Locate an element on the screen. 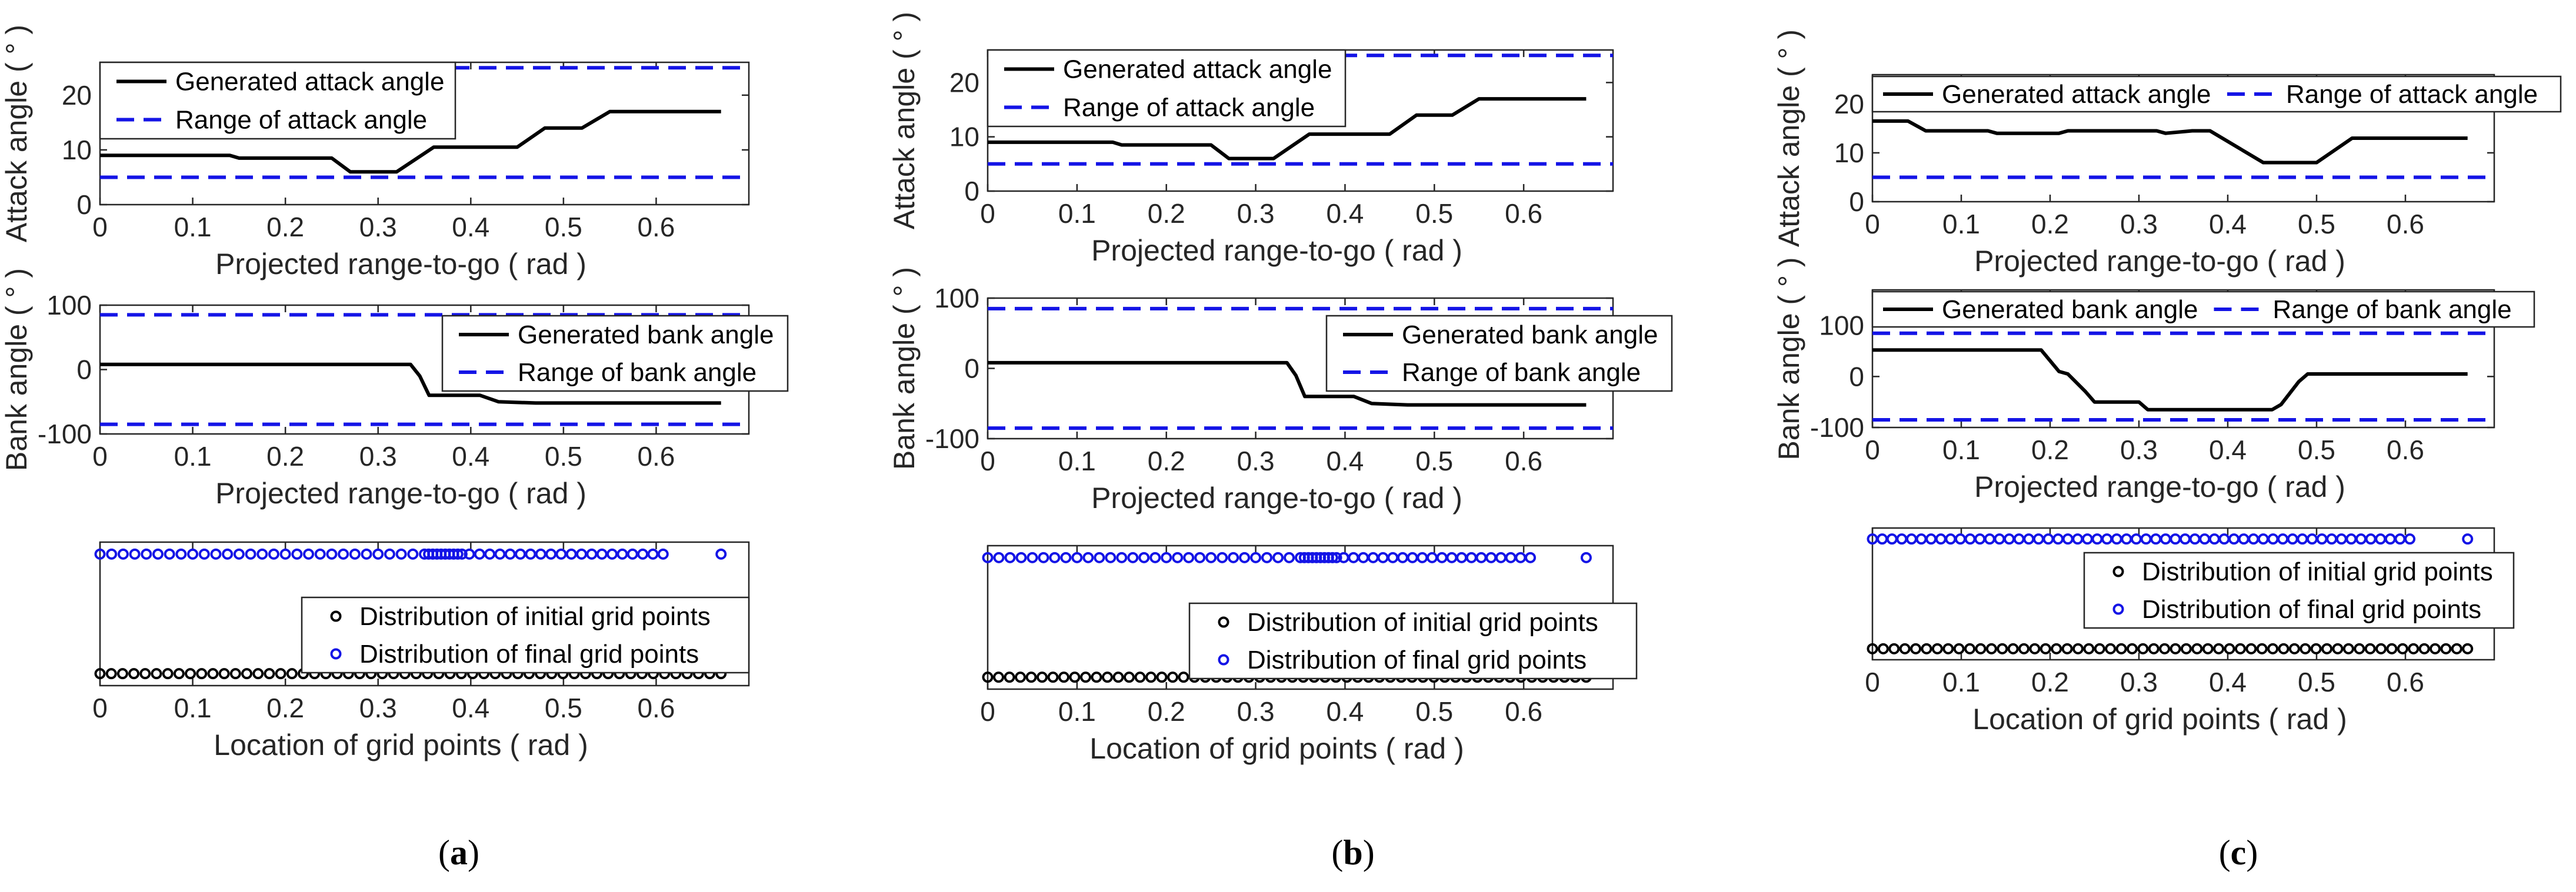 This screenshot has width=2576, height=892. legend-label: Generated attack angle is located at coordinates (2076, 94).